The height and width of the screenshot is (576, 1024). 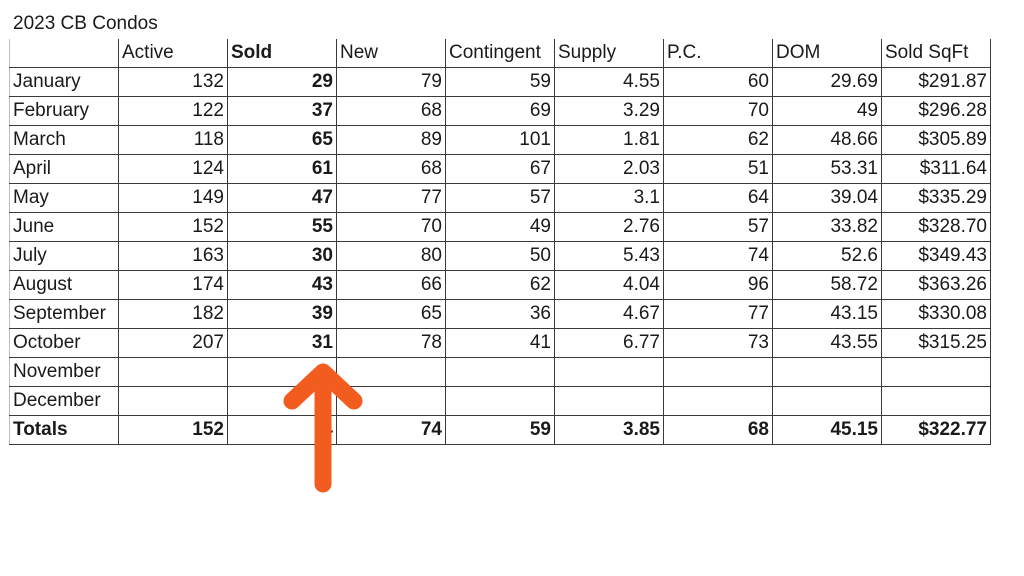 What do you see at coordinates (936, 53) in the screenshot?
I see `column-header: Sold SqFt` at bounding box center [936, 53].